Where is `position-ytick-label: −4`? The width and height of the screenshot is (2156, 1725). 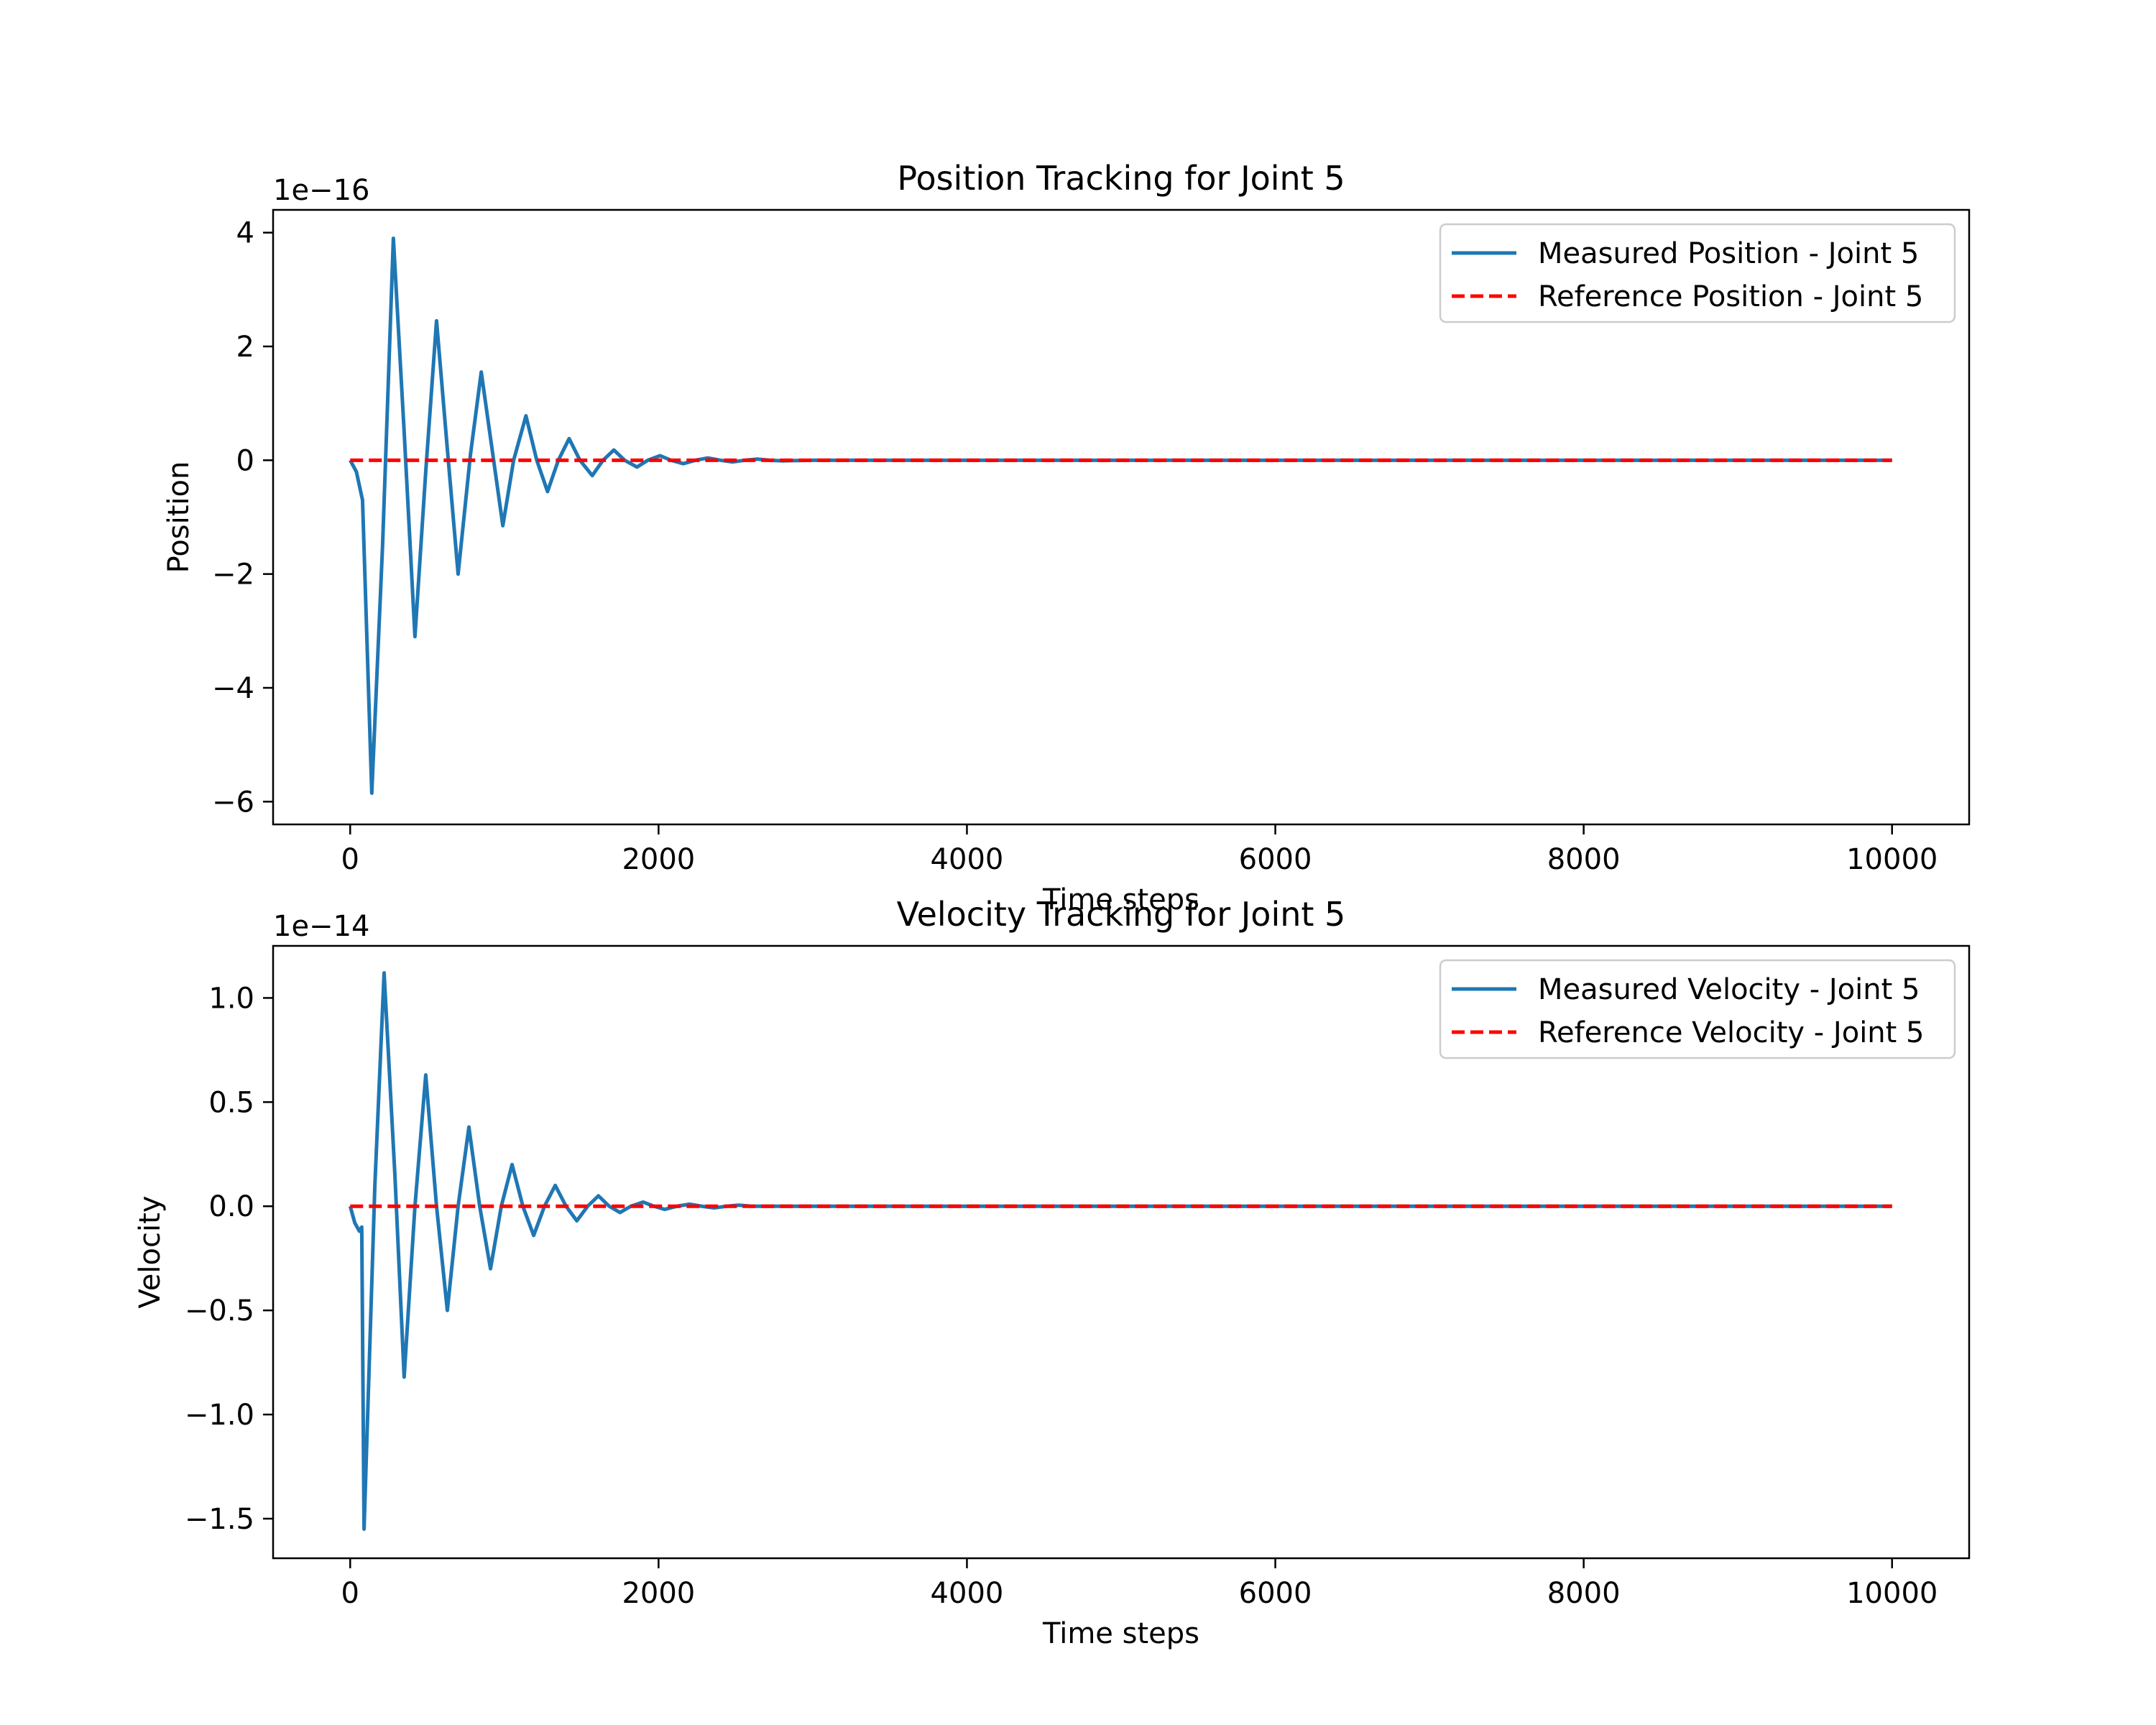
position-ytick-label: −4 is located at coordinates (233, 688).